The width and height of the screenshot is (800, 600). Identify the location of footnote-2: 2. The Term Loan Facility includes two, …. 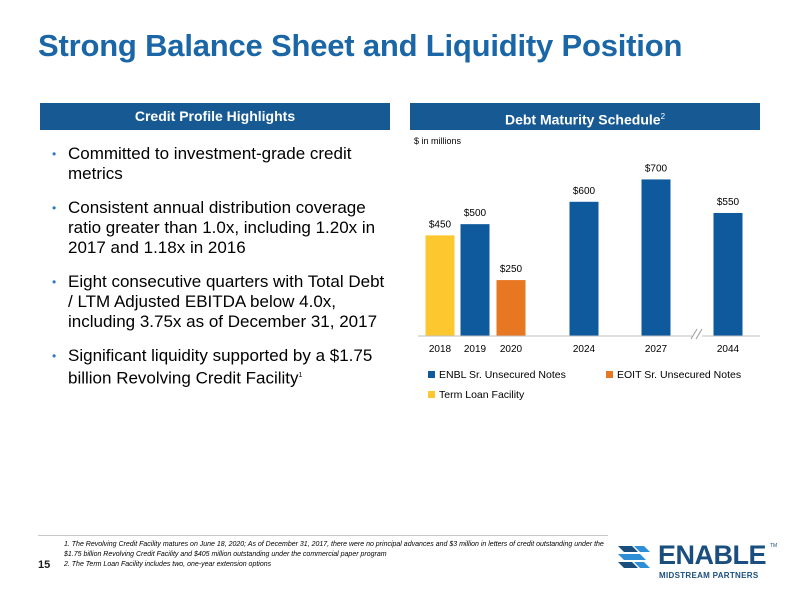
(168, 564).